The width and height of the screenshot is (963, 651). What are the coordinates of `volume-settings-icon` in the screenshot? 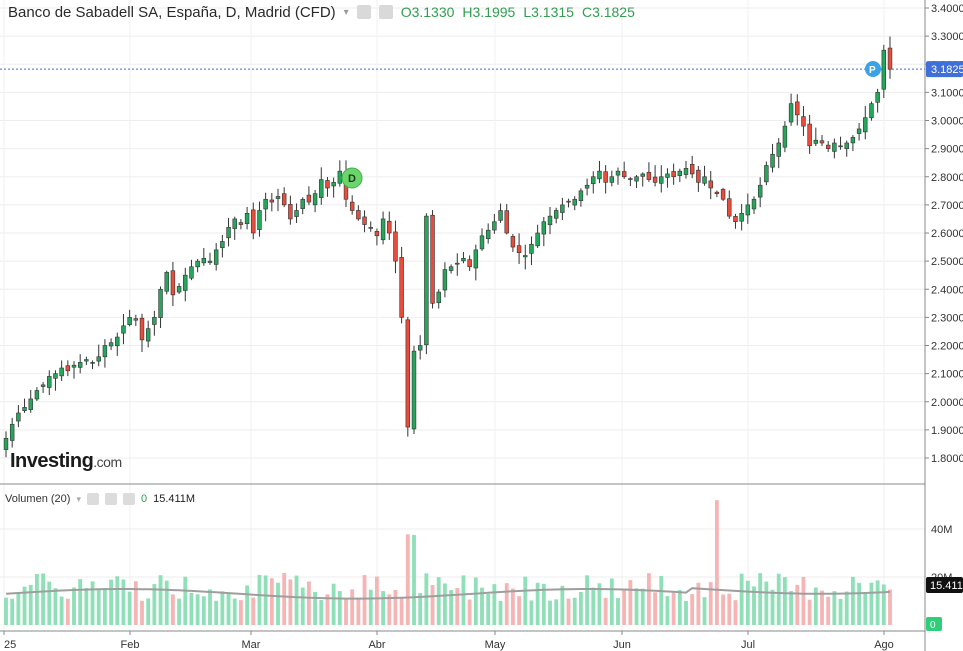 It's located at (110, 499).